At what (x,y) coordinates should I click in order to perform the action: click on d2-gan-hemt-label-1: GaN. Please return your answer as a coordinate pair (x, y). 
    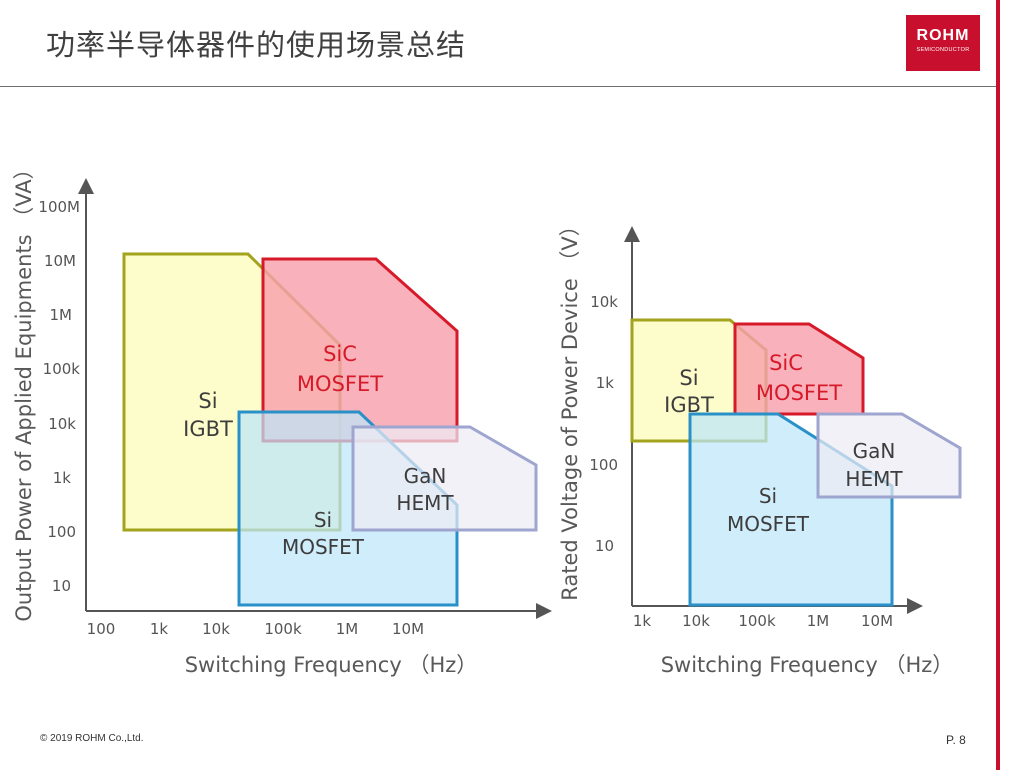
    Looking at the image, I should click on (874, 451).